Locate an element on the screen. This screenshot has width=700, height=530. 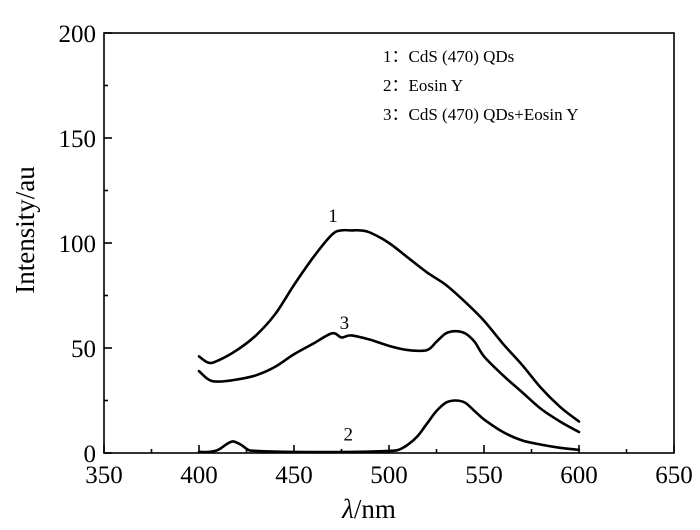
y-tick-label: 200 is located at coordinates (78, 34).